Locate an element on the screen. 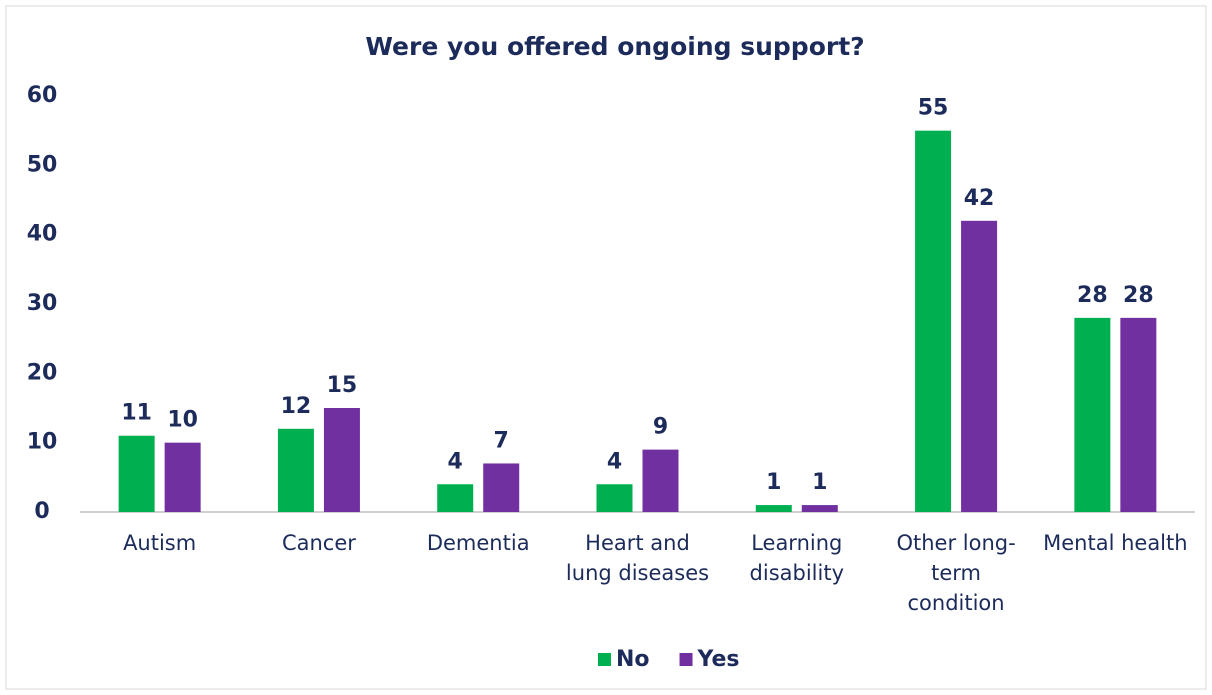 This screenshot has width=1212, height=695. x-tick-label: Other long-term condition is located at coordinates (956, 573).